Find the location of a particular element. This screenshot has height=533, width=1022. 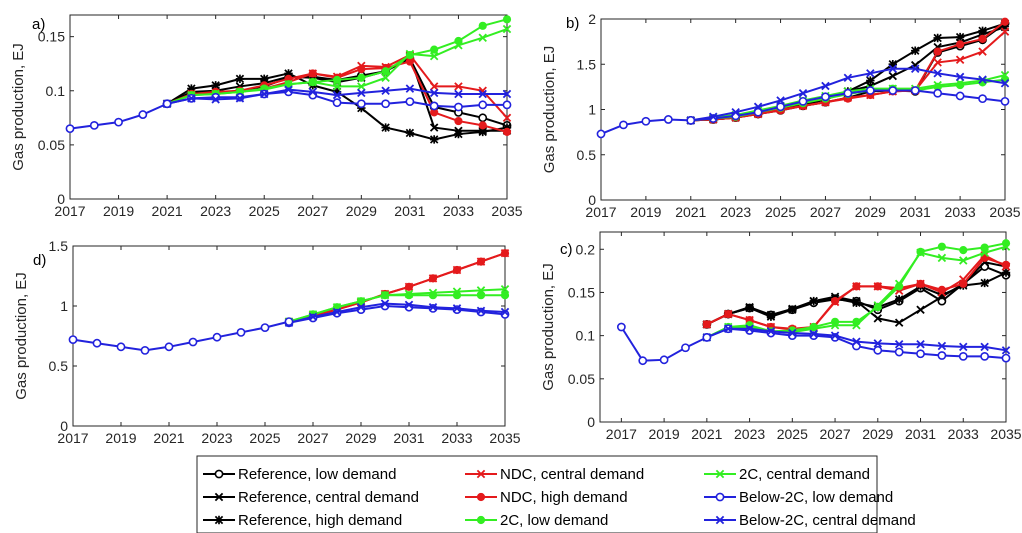

historical-series is located at coordinates (181, 336).